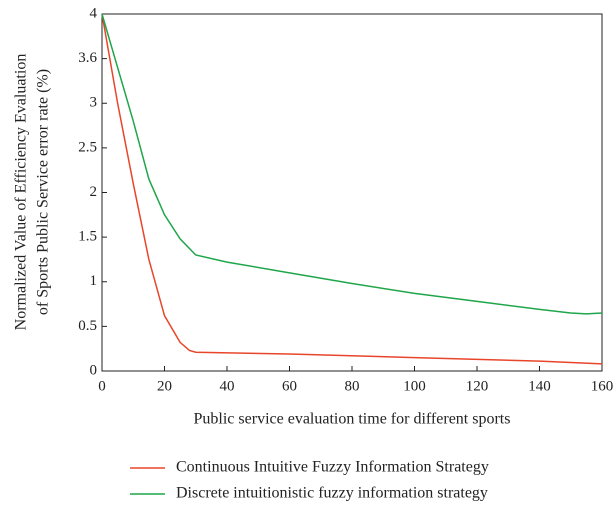 This screenshot has width=615, height=513. I want to click on y-tick-label: 0.5, so click(87, 326).